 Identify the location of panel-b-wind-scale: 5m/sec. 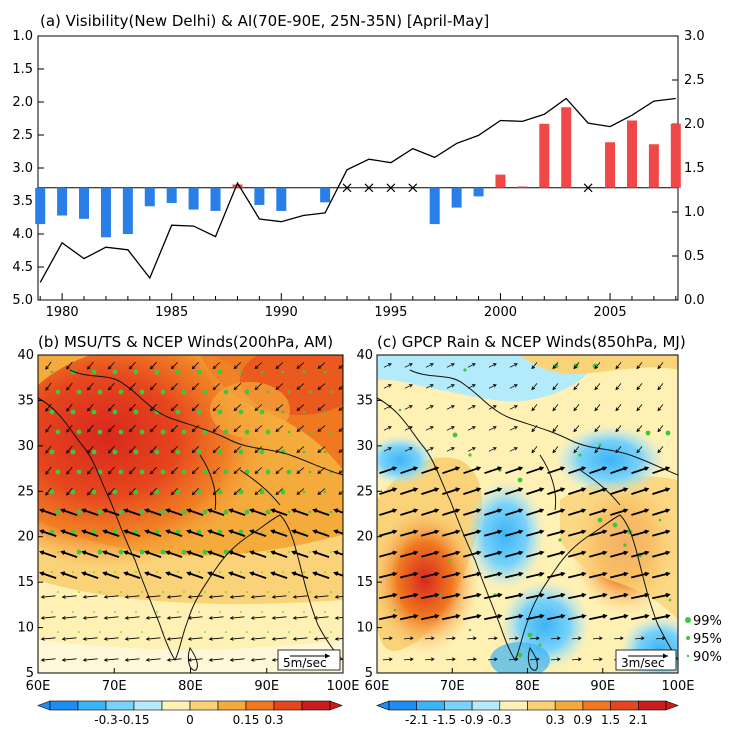
(309, 660).